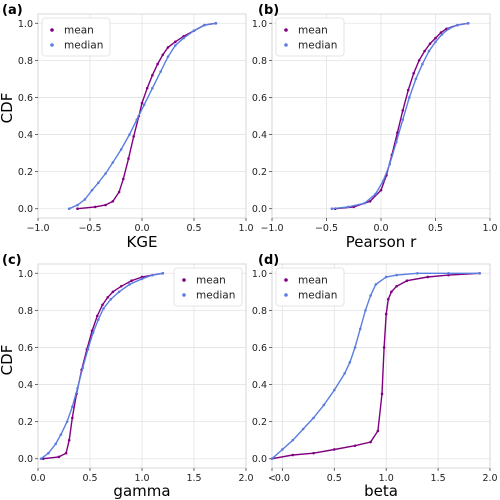  Describe the element at coordinates (268, 10) in the screenshot. I see `panel-label: (b)` at that location.